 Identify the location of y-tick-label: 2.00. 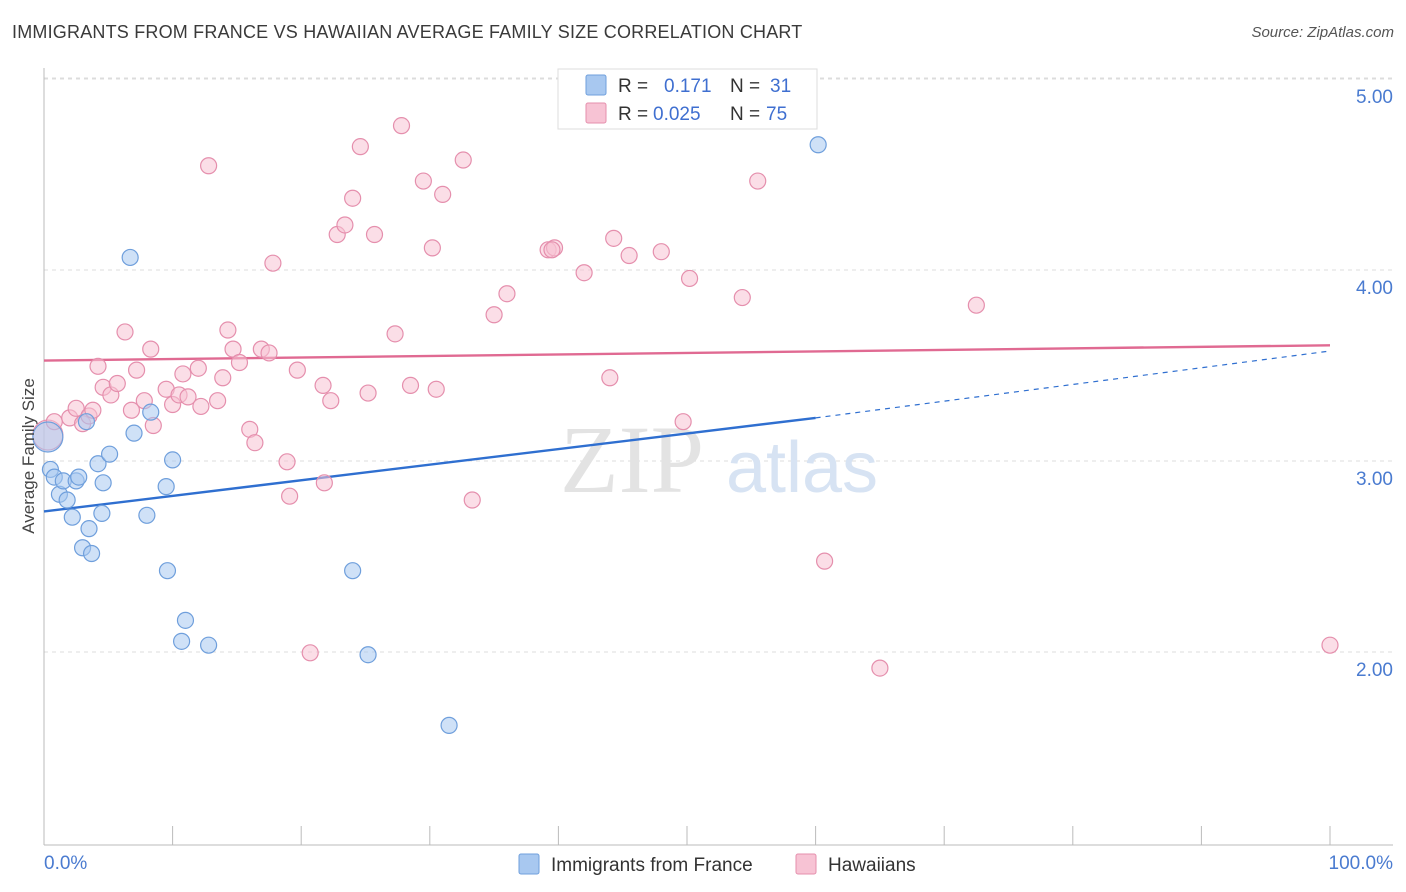
(1374, 670).